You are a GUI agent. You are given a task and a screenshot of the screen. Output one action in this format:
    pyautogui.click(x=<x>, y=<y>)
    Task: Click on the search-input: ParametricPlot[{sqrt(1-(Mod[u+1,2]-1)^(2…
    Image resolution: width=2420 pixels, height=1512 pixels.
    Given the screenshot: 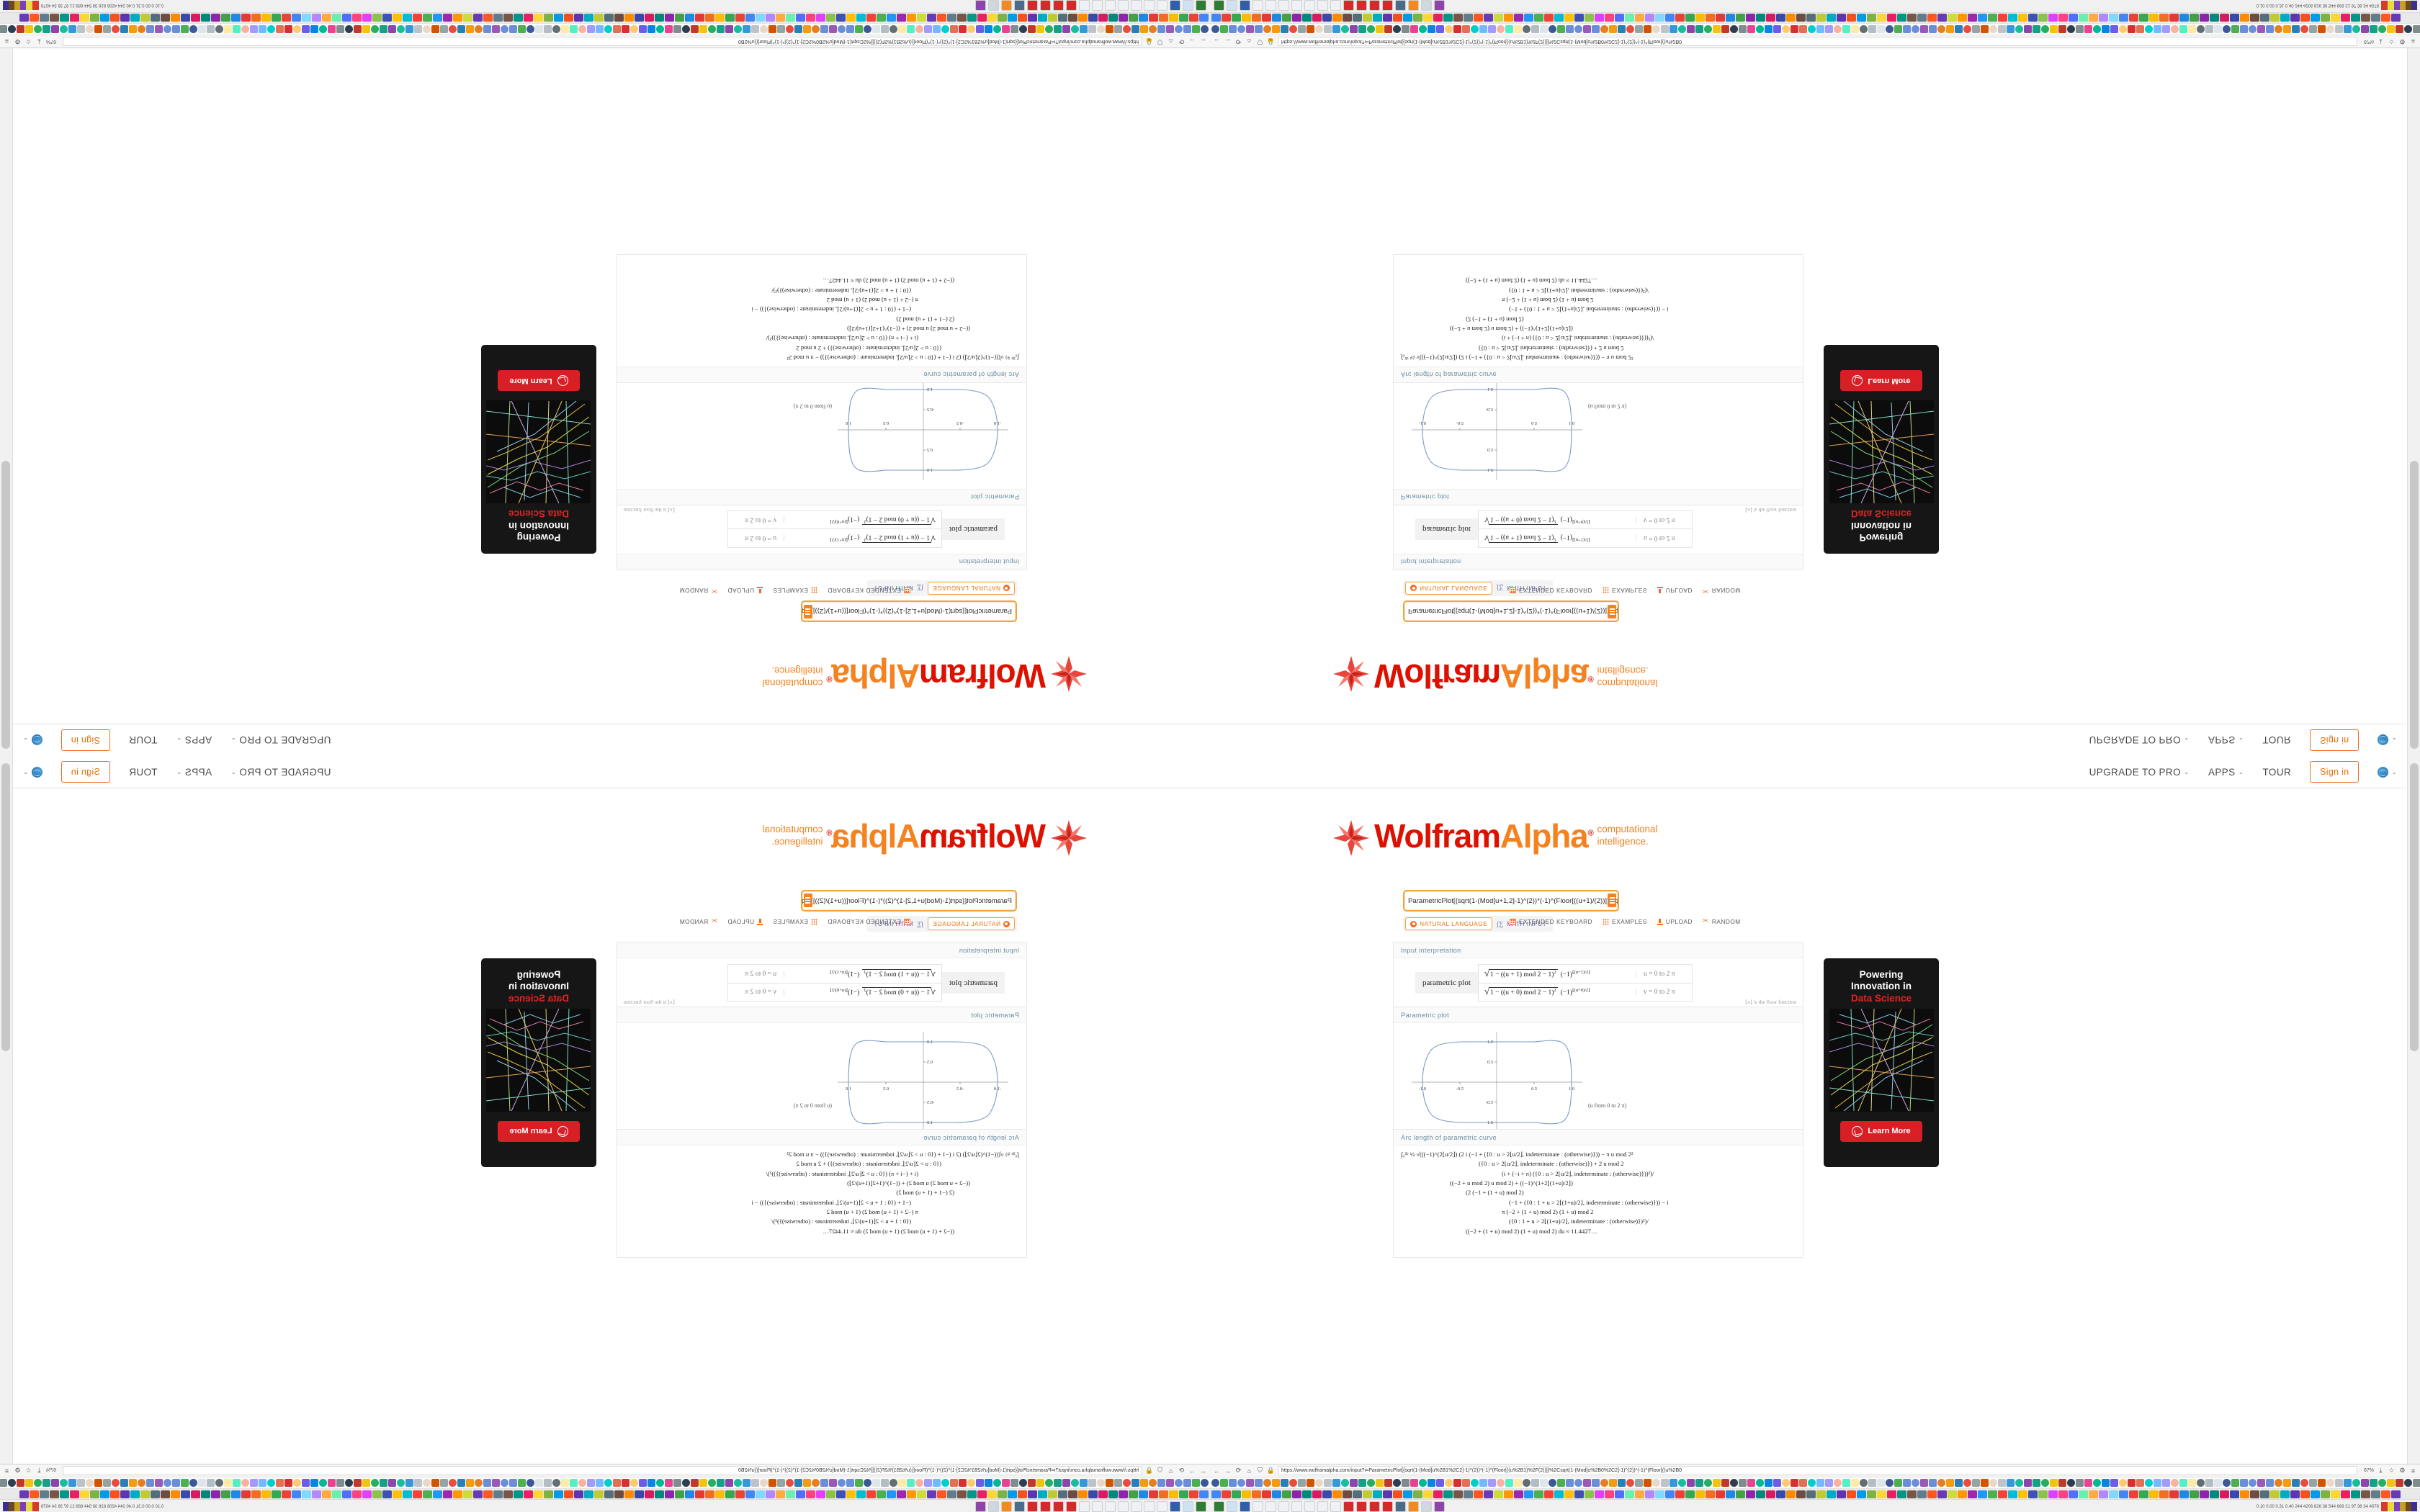 What is the action you would take?
    pyautogui.click(x=909, y=901)
    